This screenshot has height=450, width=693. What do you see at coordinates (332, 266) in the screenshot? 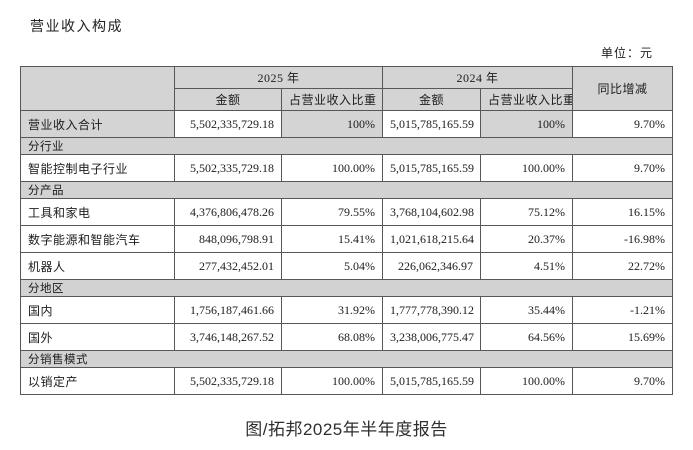
I see `cell-ratio-2025: 5.04%` at bounding box center [332, 266].